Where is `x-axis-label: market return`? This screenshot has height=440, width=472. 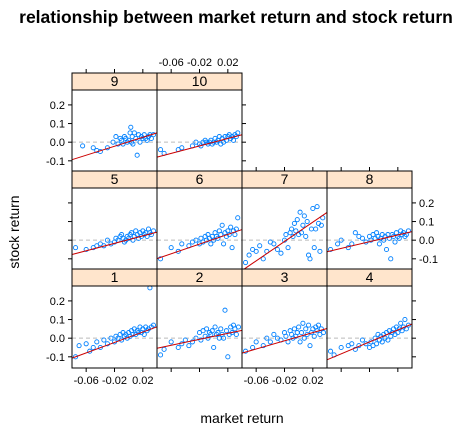 x-axis-label: market return is located at coordinates (241, 418).